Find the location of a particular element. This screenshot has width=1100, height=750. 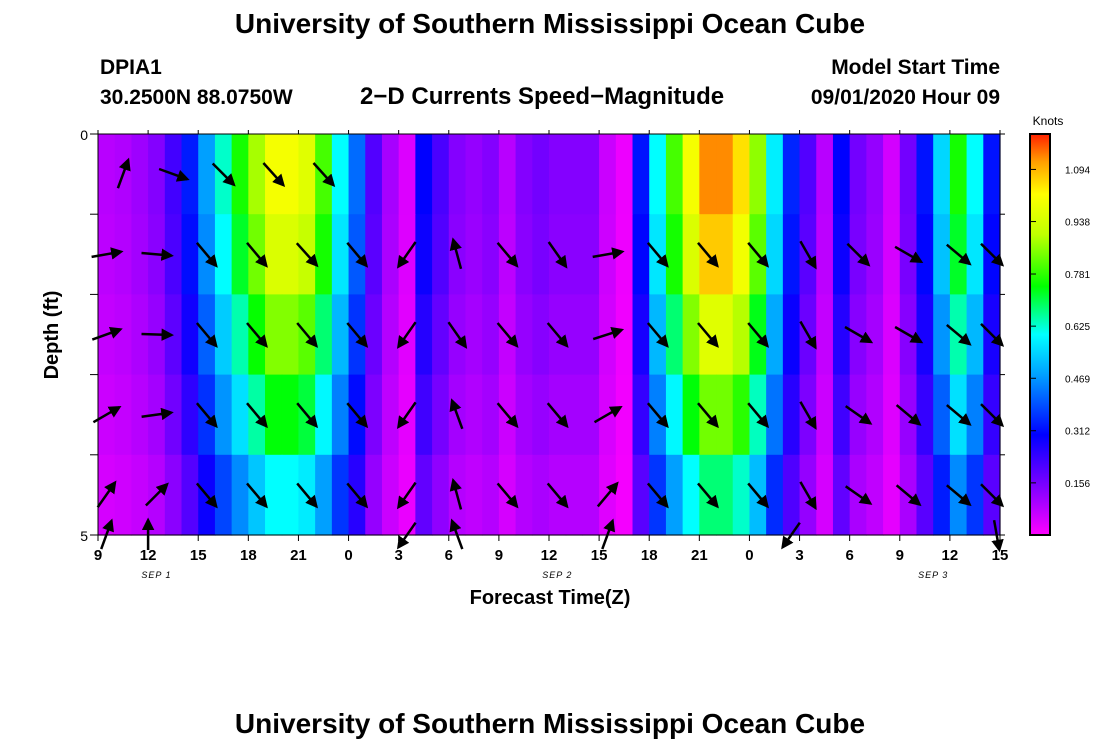

colorbar-unit: Knots is located at coordinates (1048, 121).